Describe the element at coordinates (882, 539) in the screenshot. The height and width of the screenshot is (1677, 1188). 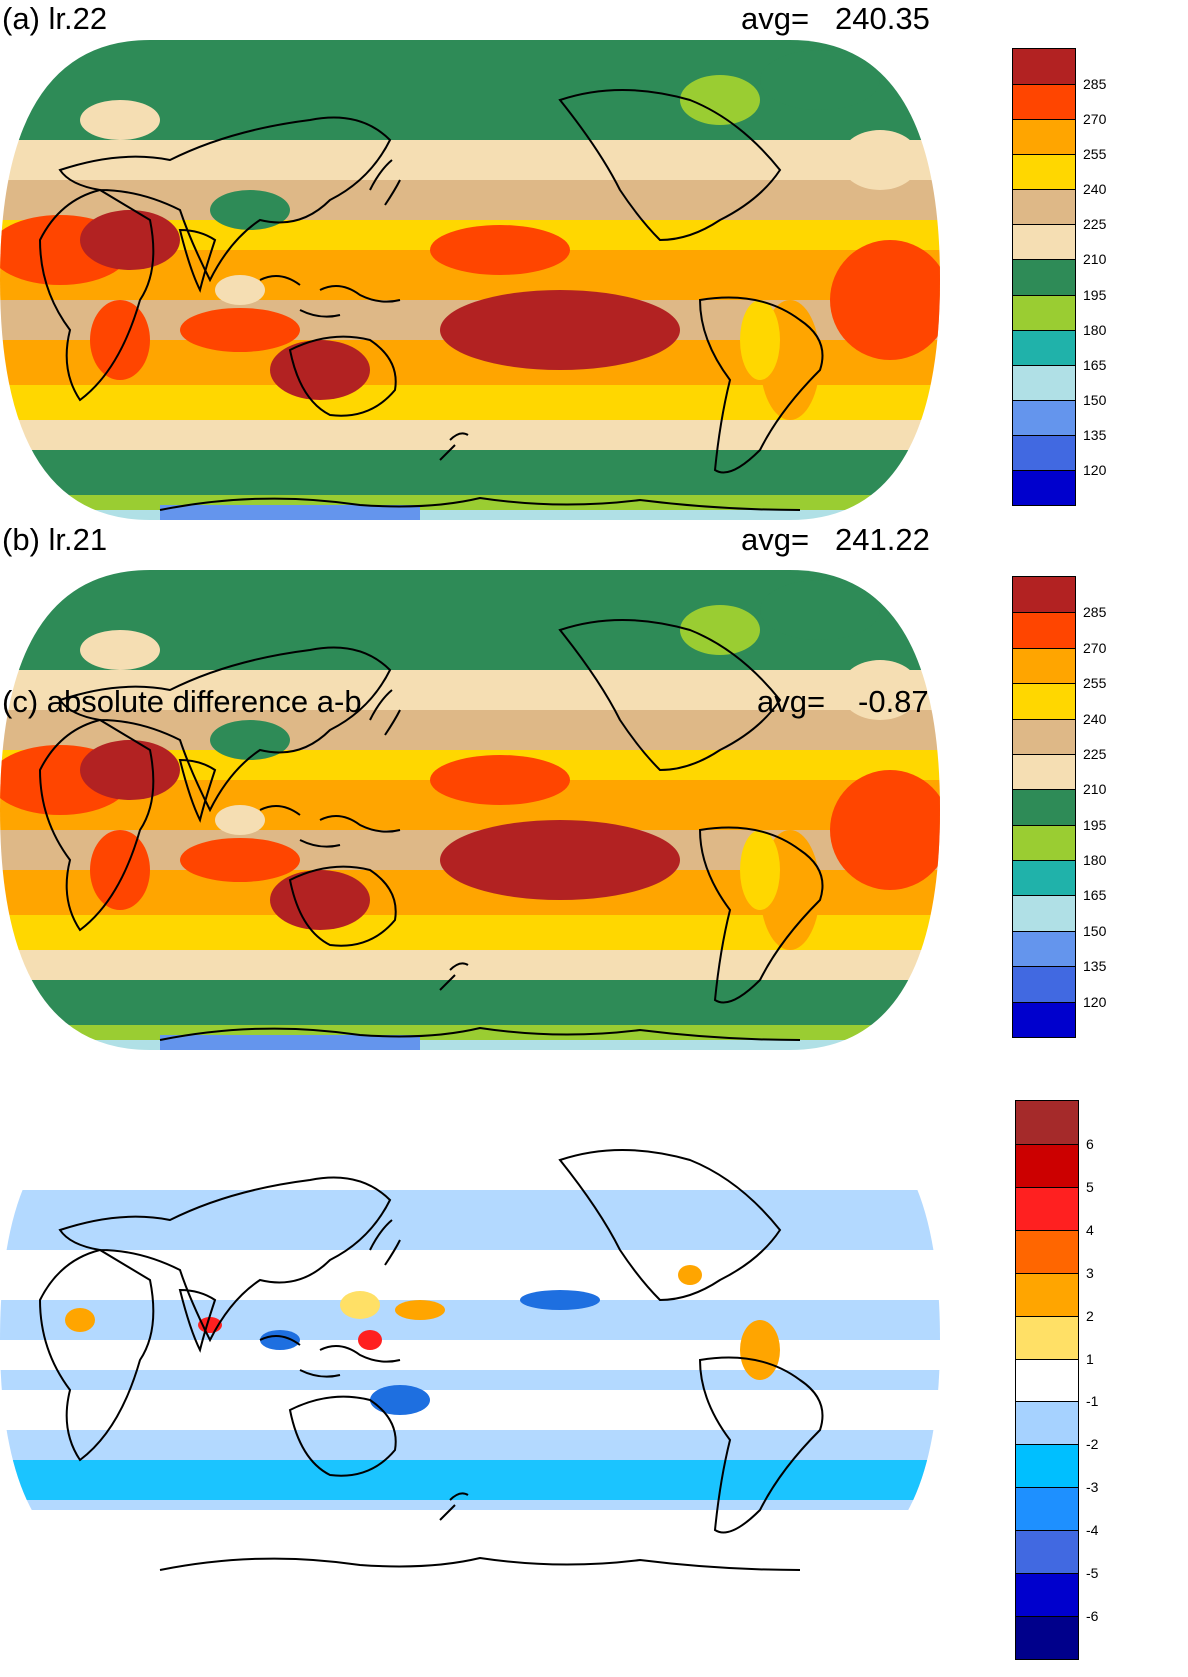
I see `panel-b-avg-value: 241.22` at that location.